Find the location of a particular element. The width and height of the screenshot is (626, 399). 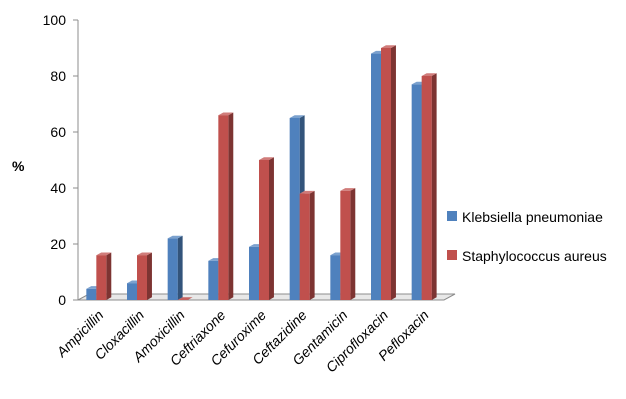

bar-series2-cefuroxime is located at coordinates (266, 228).